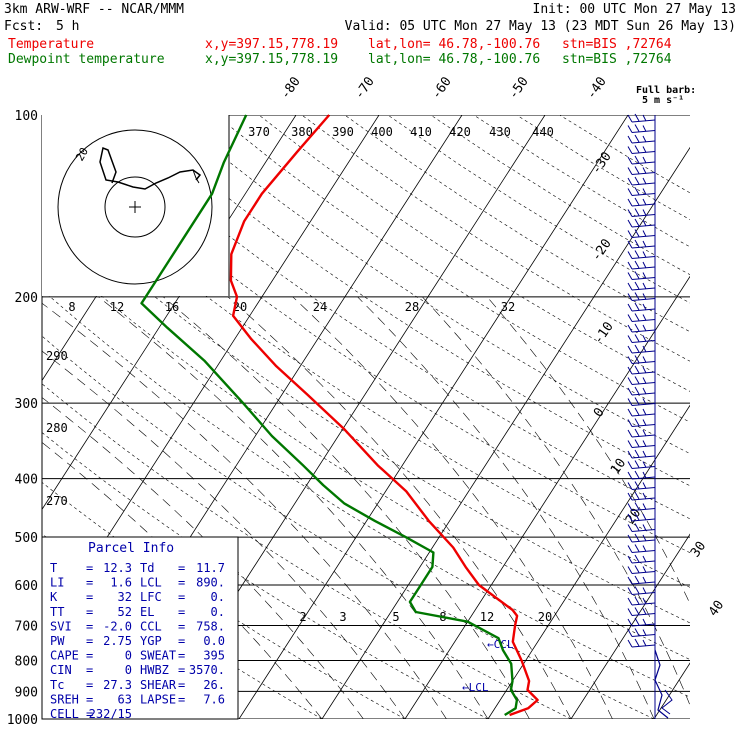 The width and height of the screenshot is (740, 740). What do you see at coordinates (475, 687) in the screenshot?
I see `level-annotation-lcl: ←LCL` at bounding box center [475, 687].